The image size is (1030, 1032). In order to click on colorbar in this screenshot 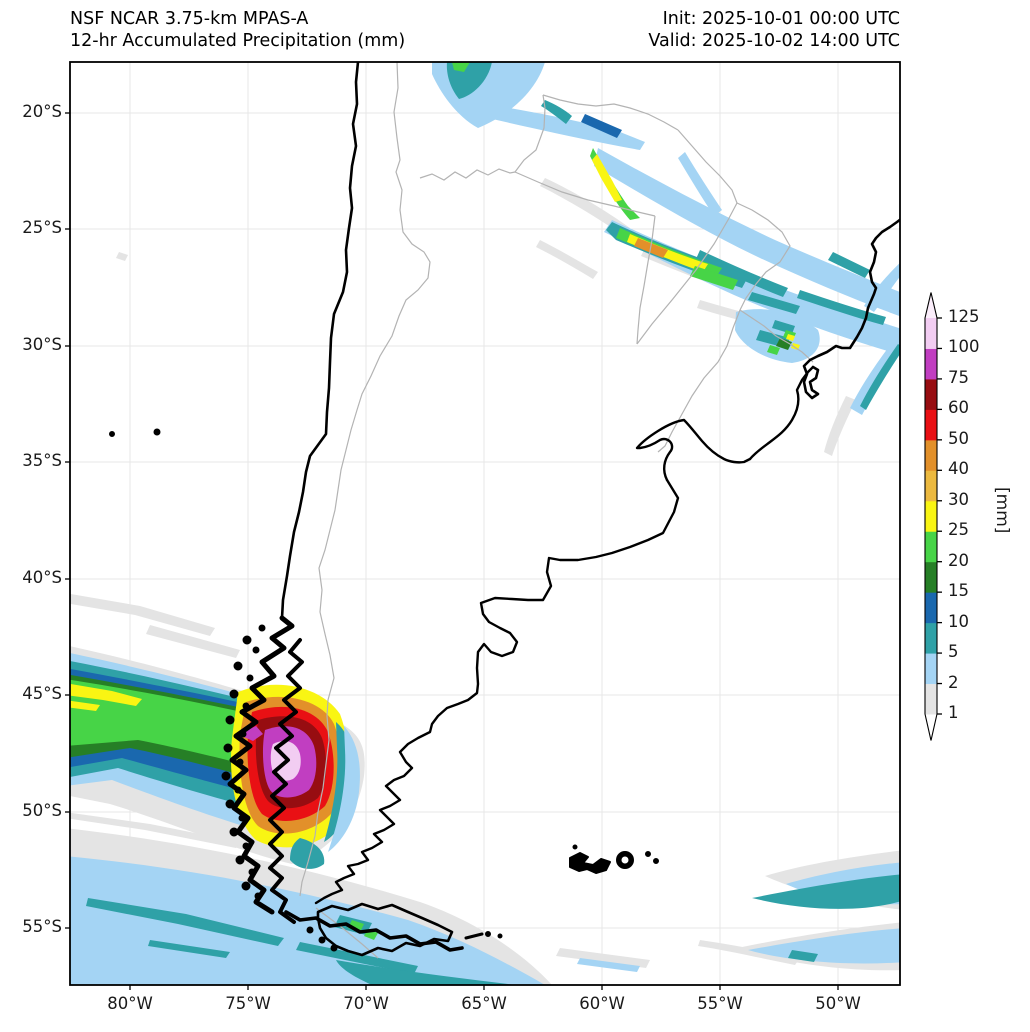, I will do `click(933, 516)`.